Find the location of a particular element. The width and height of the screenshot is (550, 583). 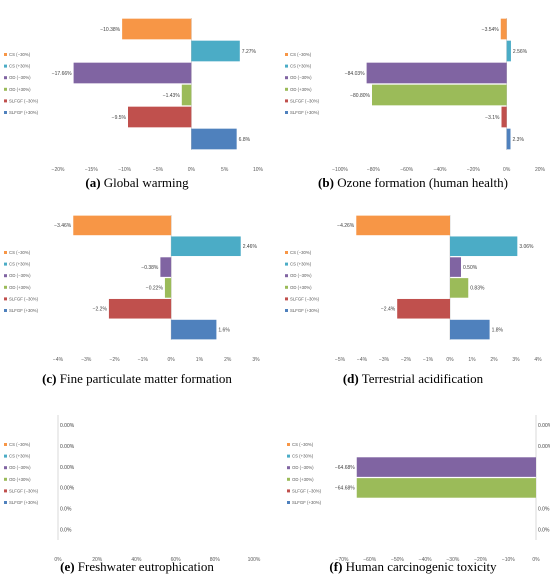

data-label-4: 0.83% is located at coordinates (477, 289).